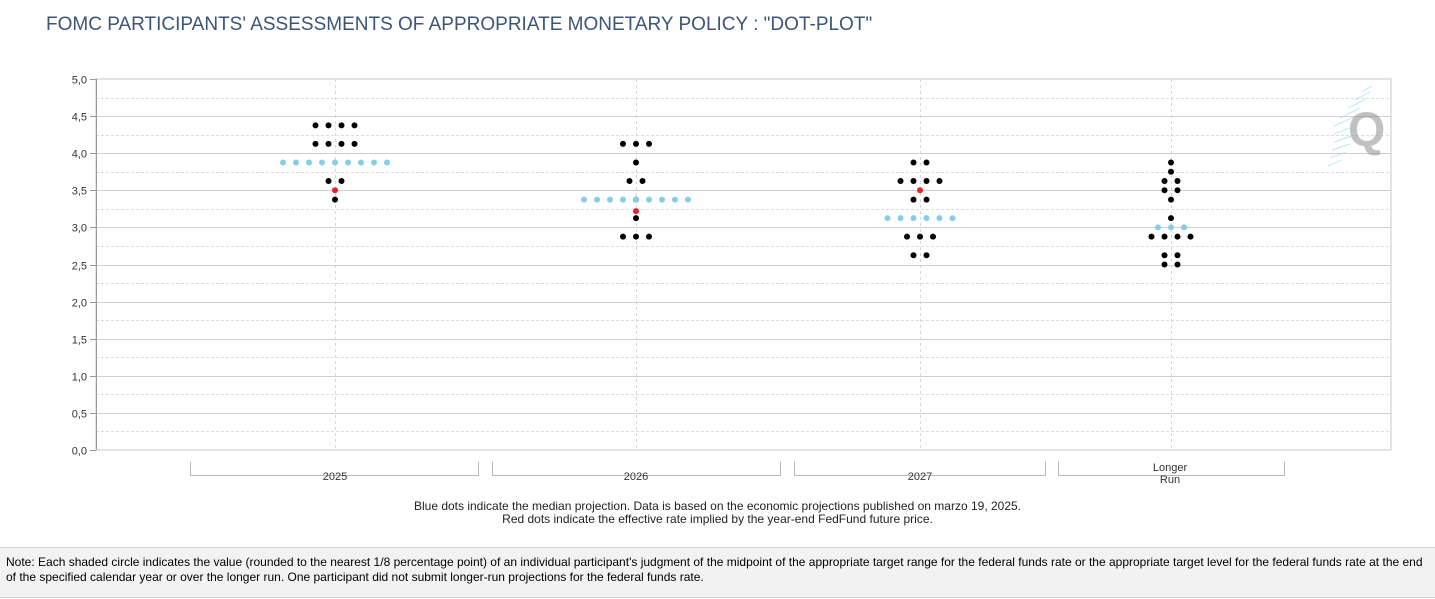 This screenshot has height=599, width=1435. Describe the element at coordinates (79, 378) in the screenshot. I see `y-tick-label: 1,0` at that location.